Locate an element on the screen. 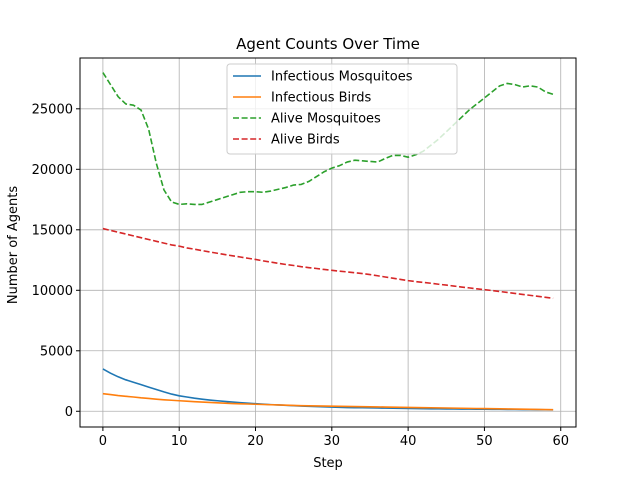 The image size is (640, 480). legend-entry: Alive Mosquitoes is located at coordinates (326, 119).